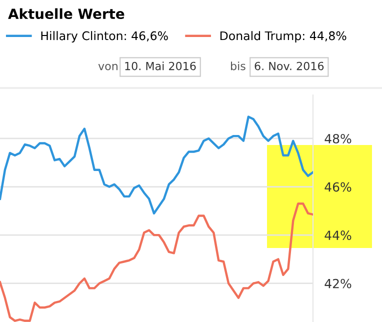 The image size is (382, 322). Describe the element at coordinates (66, 14) in the screenshot. I see `chart-title: Aktuelle Werte` at that location.